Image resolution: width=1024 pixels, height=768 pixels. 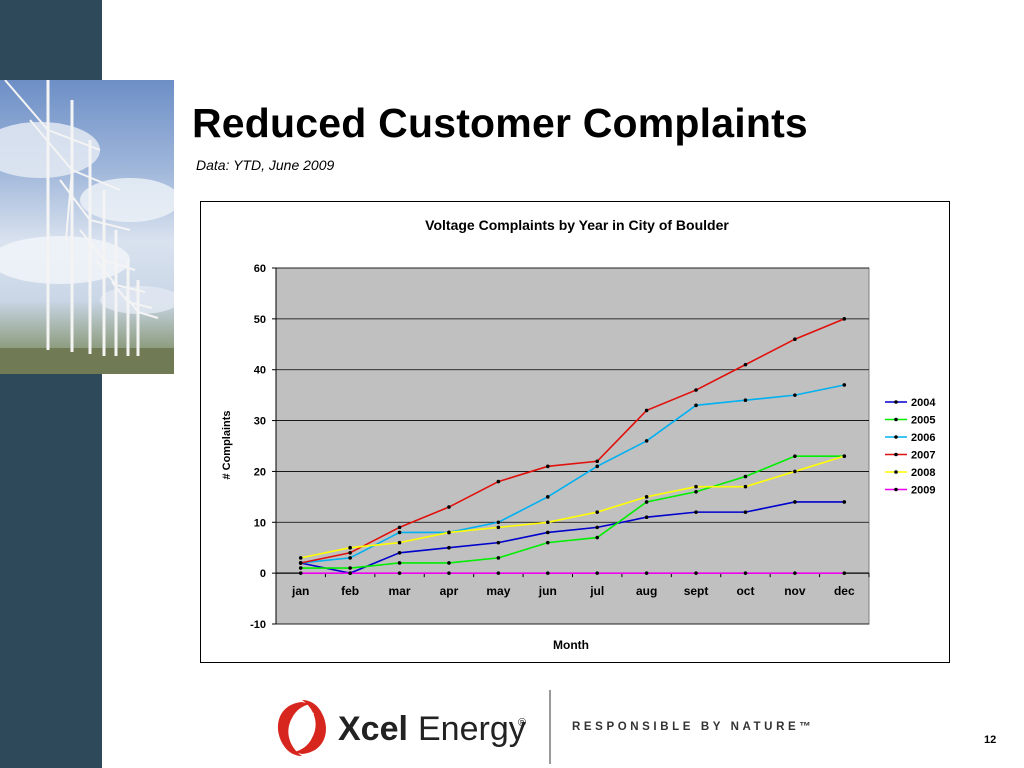 What do you see at coordinates (547, 591) in the screenshot?
I see `x-tick-label: jun` at bounding box center [547, 591].